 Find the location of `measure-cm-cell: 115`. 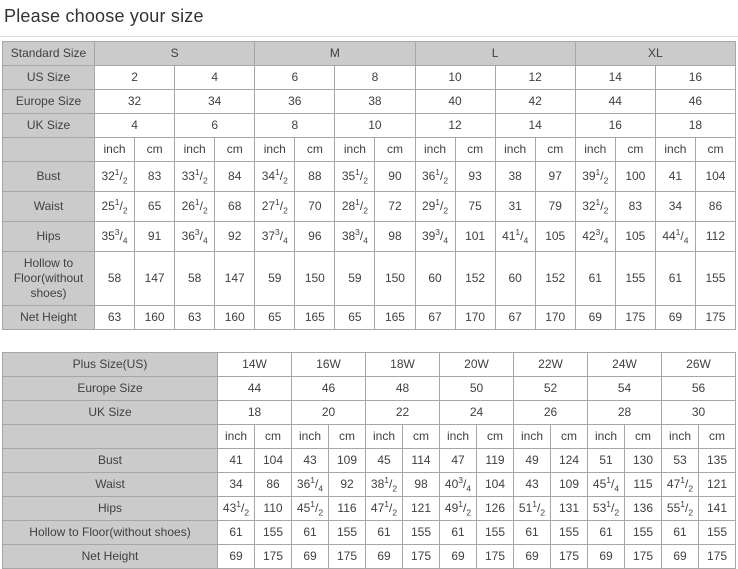

measure-cm-cell: 115 is located at coordinates (643, 484).